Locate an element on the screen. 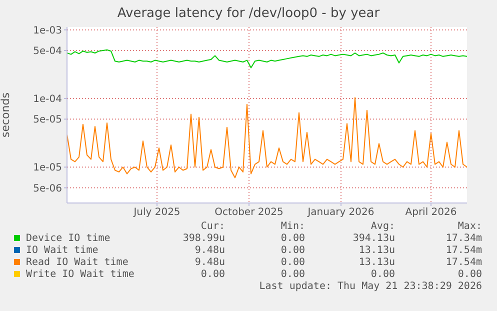  y-tick-label: 1e-05 is located at coordinates (47, 168).